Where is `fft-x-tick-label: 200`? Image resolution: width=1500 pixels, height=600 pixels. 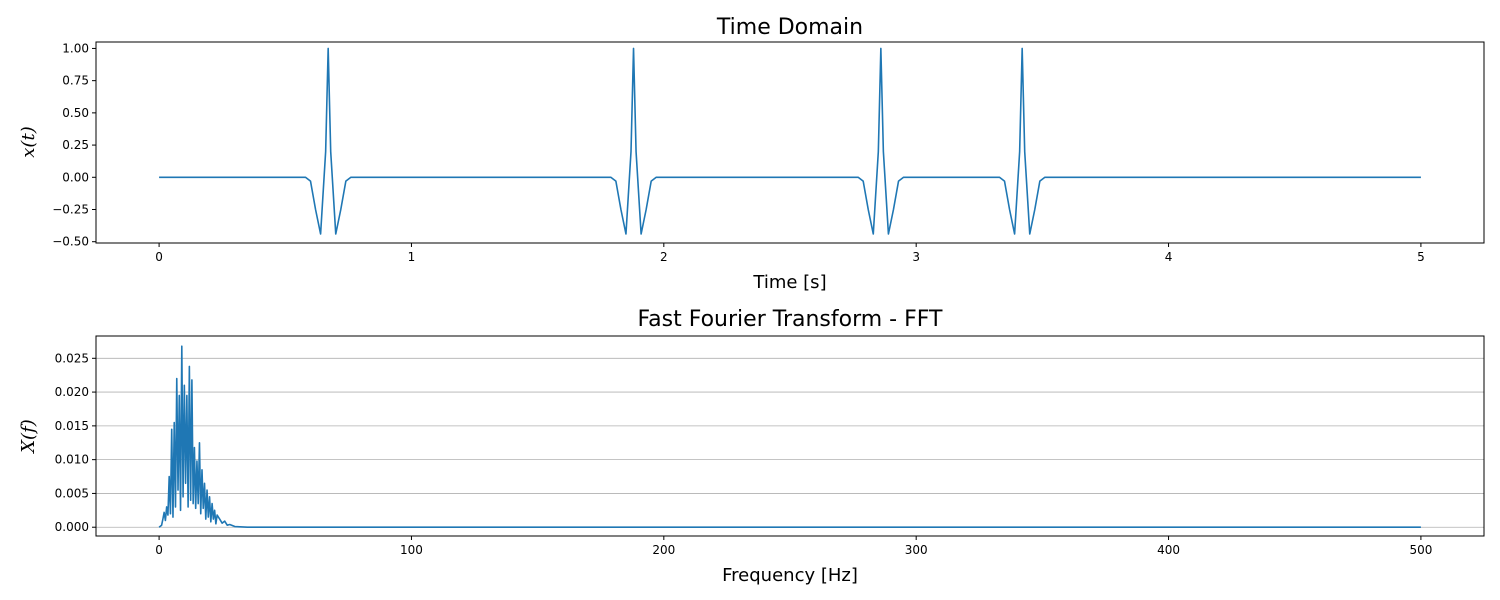
fft-x-tick-label: 200 is located at coordinates (663, 550).